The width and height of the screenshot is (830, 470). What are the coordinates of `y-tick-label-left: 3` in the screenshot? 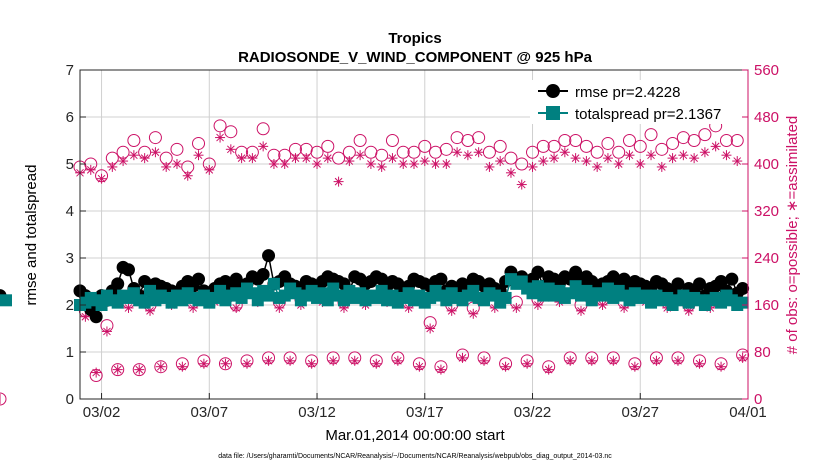 It's located at (70, 258).